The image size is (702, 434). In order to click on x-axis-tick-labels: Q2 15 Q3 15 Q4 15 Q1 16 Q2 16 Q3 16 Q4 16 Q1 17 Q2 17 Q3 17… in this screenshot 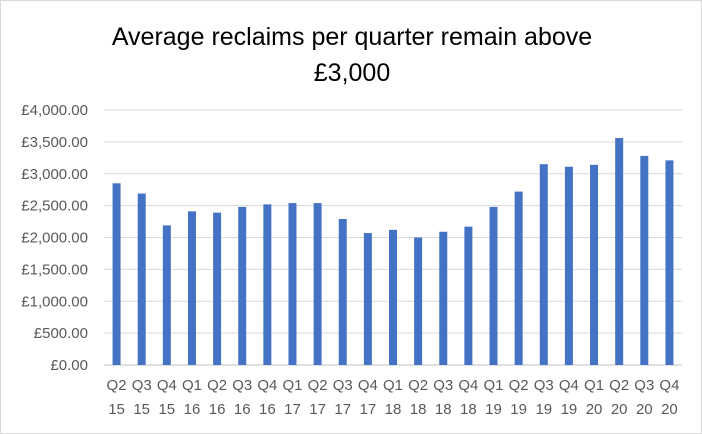, I will do `click(393, 397)`.